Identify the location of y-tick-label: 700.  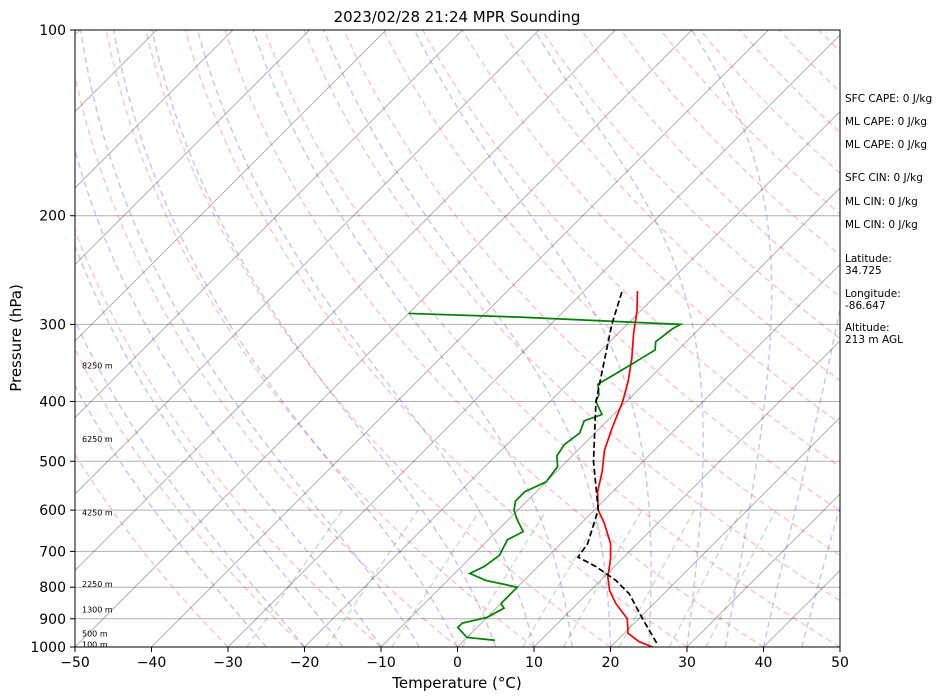
(52, 552).